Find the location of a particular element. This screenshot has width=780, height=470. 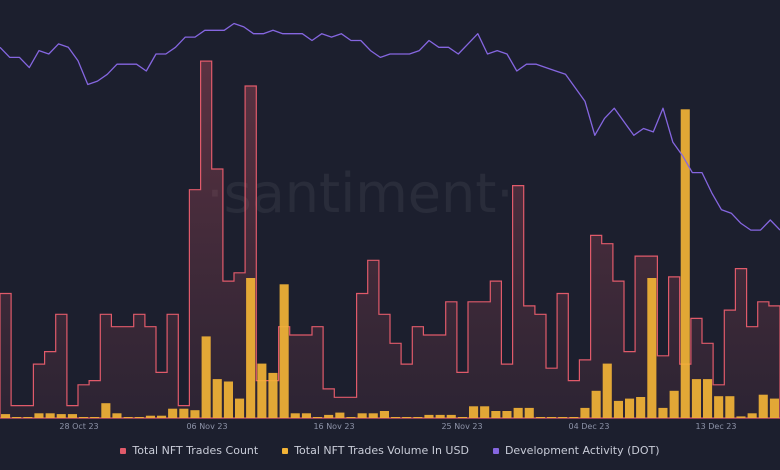

x-tick-label: 04 Dec 23 is located at coordinates (589, 426).